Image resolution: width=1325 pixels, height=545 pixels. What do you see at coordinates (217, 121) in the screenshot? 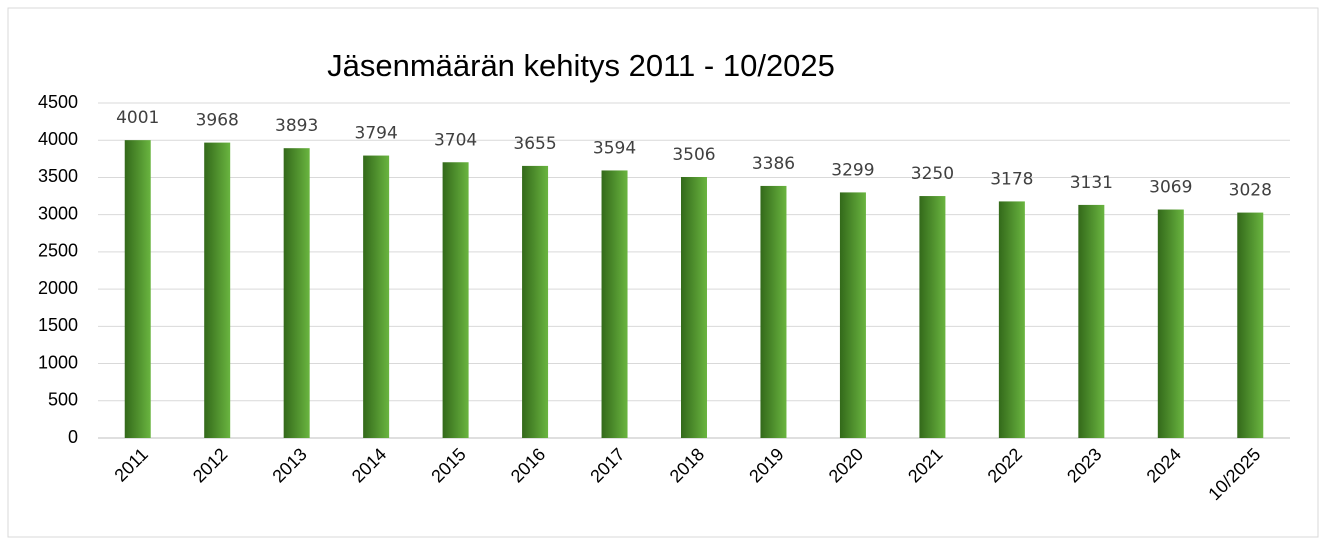
I see `data-label: 3968` at bounding box center [217, 121].